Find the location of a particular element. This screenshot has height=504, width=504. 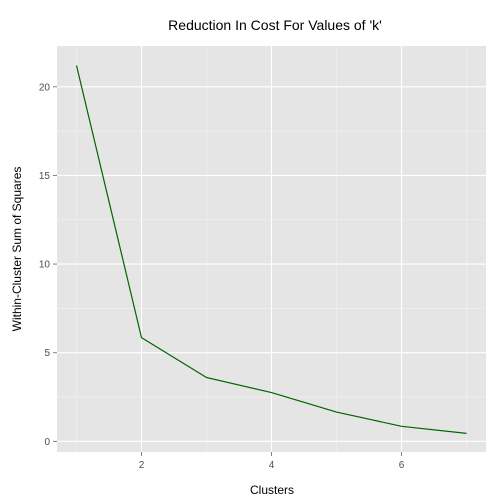

y-tick-label: 0 is located at coordinates (47, 442).